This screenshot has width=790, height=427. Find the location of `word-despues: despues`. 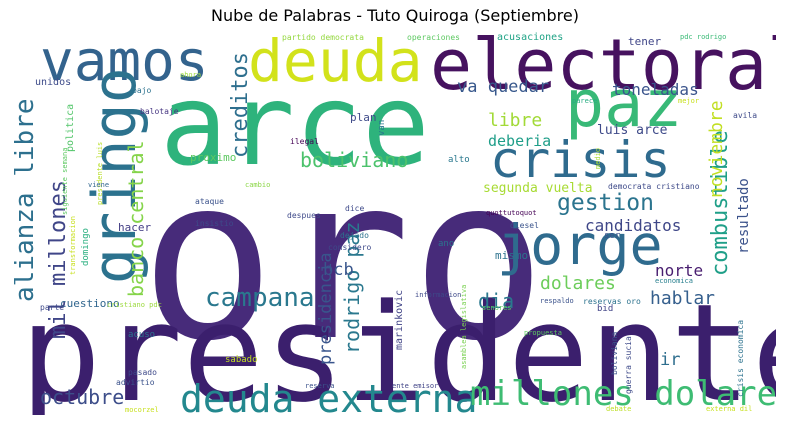

word-despues: despues is located at coordinates (304, 215).